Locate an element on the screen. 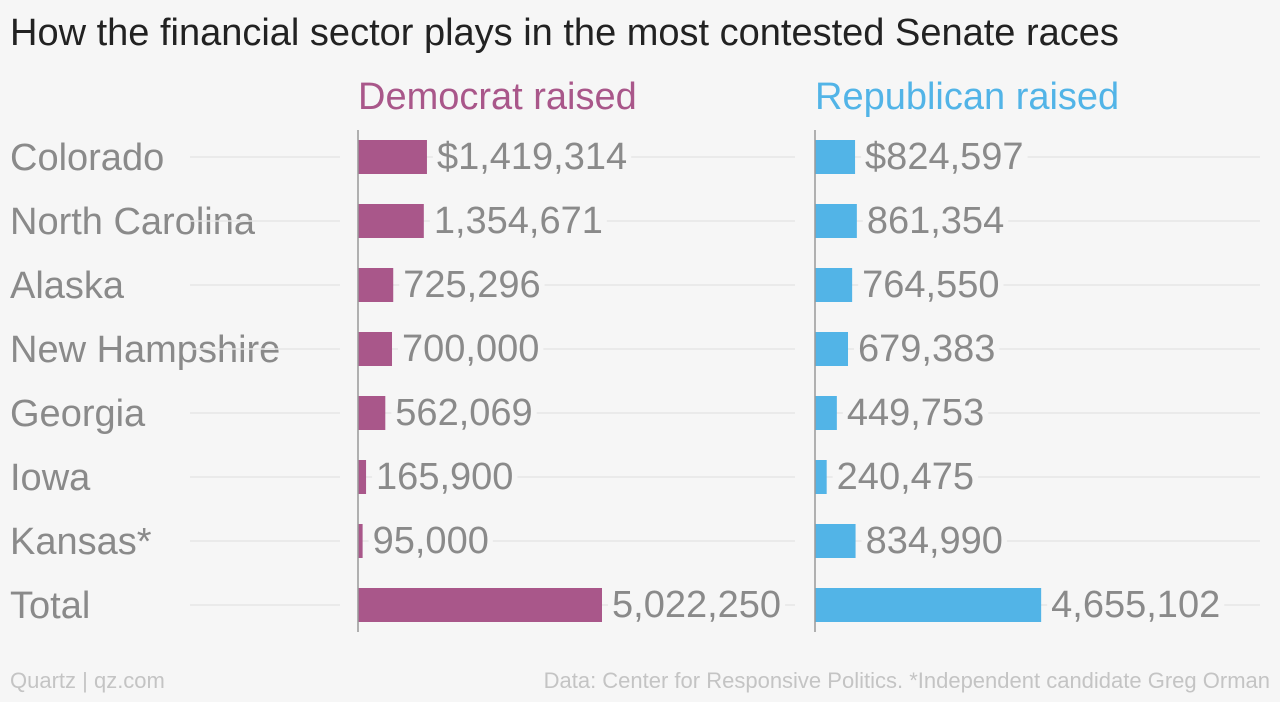 The width and height of the screenshot is (1280, 702). democrat-value-label: 95,000 is located at coordinates (431, 541).